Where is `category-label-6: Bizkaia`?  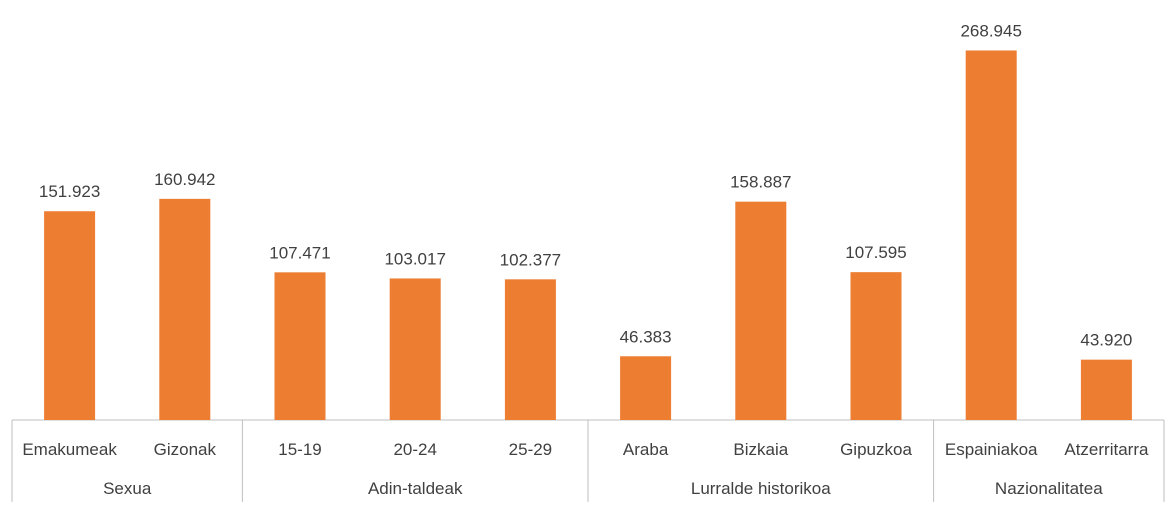
category-label-6: Bizkaia is located at coordinates (760, 449).